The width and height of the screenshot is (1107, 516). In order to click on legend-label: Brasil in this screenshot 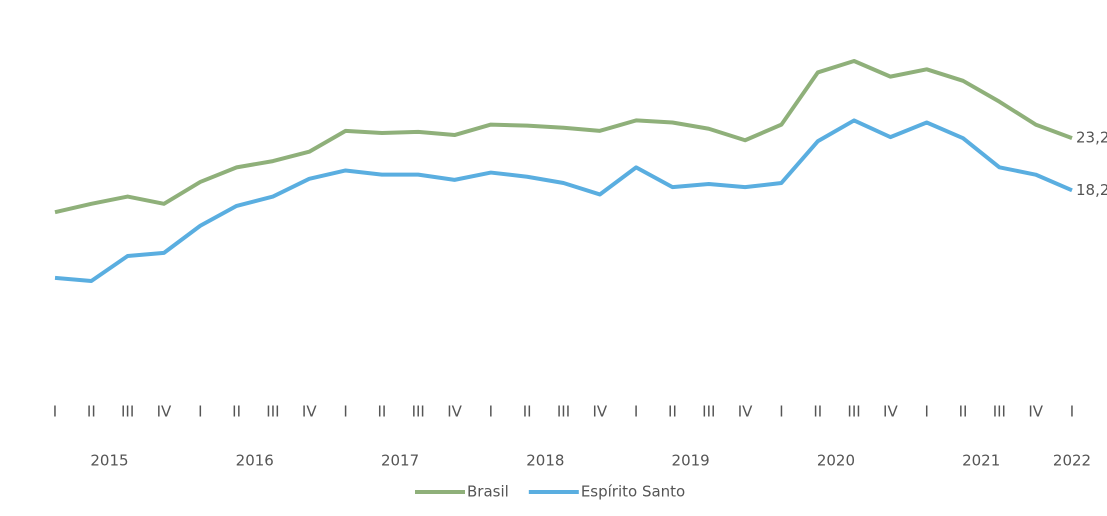, I will do `click(488, 492)`.